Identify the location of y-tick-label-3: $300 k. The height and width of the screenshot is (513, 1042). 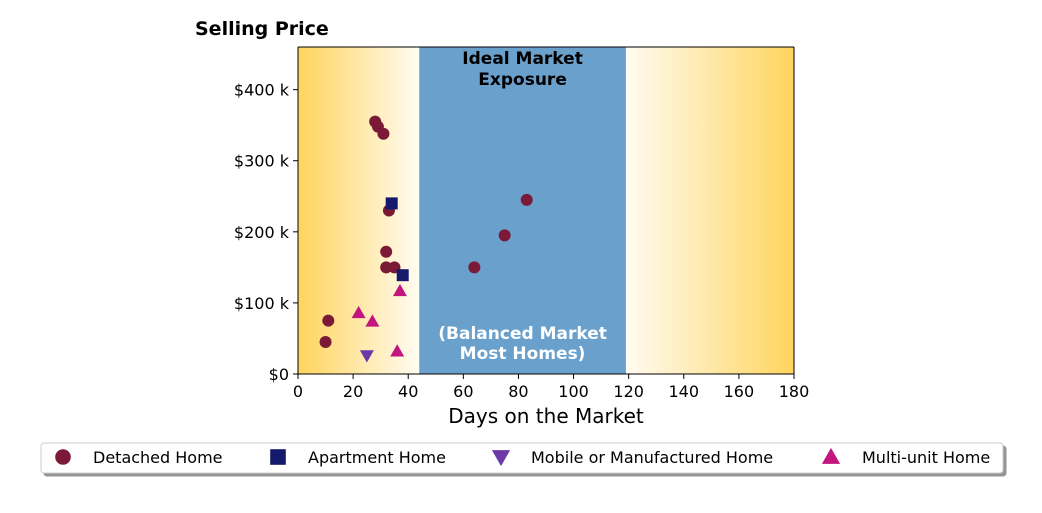
(262, 161).